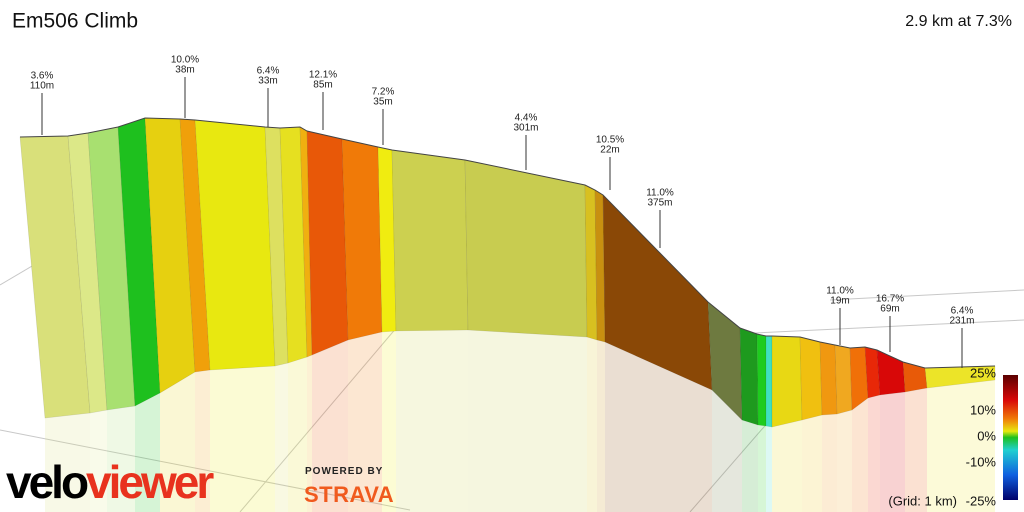 This screenshot has height=512, width=1024. What do you see at coordinates (267, 81) in the screenshot?
I see `annotation-length: 33m` at bounding box center [267, 81].